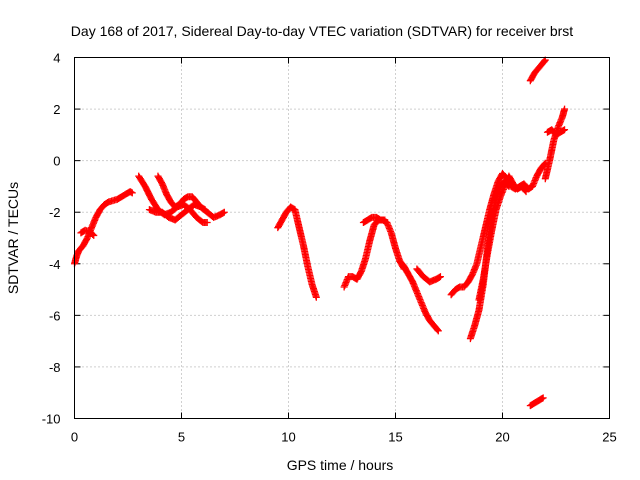 Image resolution: width=640 pixels, height=480 pixels. What do you see at coordinates (13, 238) in the screenshot?
I see `y-axis-label: SDTVAR / TECUs` at bounding box center [13, 238].